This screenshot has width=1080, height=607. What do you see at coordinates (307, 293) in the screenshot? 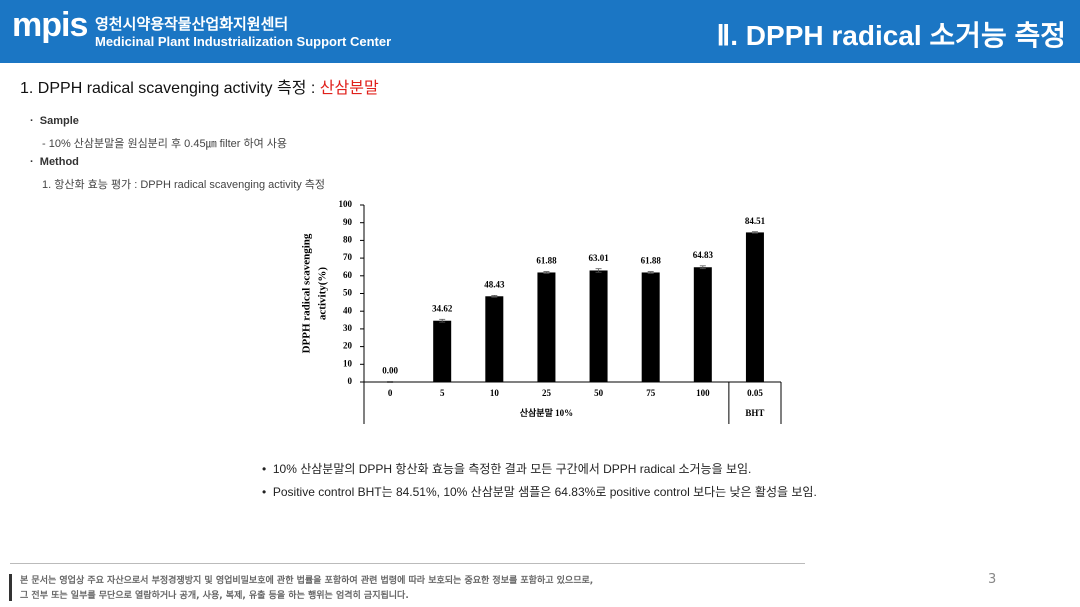
I see `y-axis-label: DPPH radical scavenging` at bounding box center [307, 293].